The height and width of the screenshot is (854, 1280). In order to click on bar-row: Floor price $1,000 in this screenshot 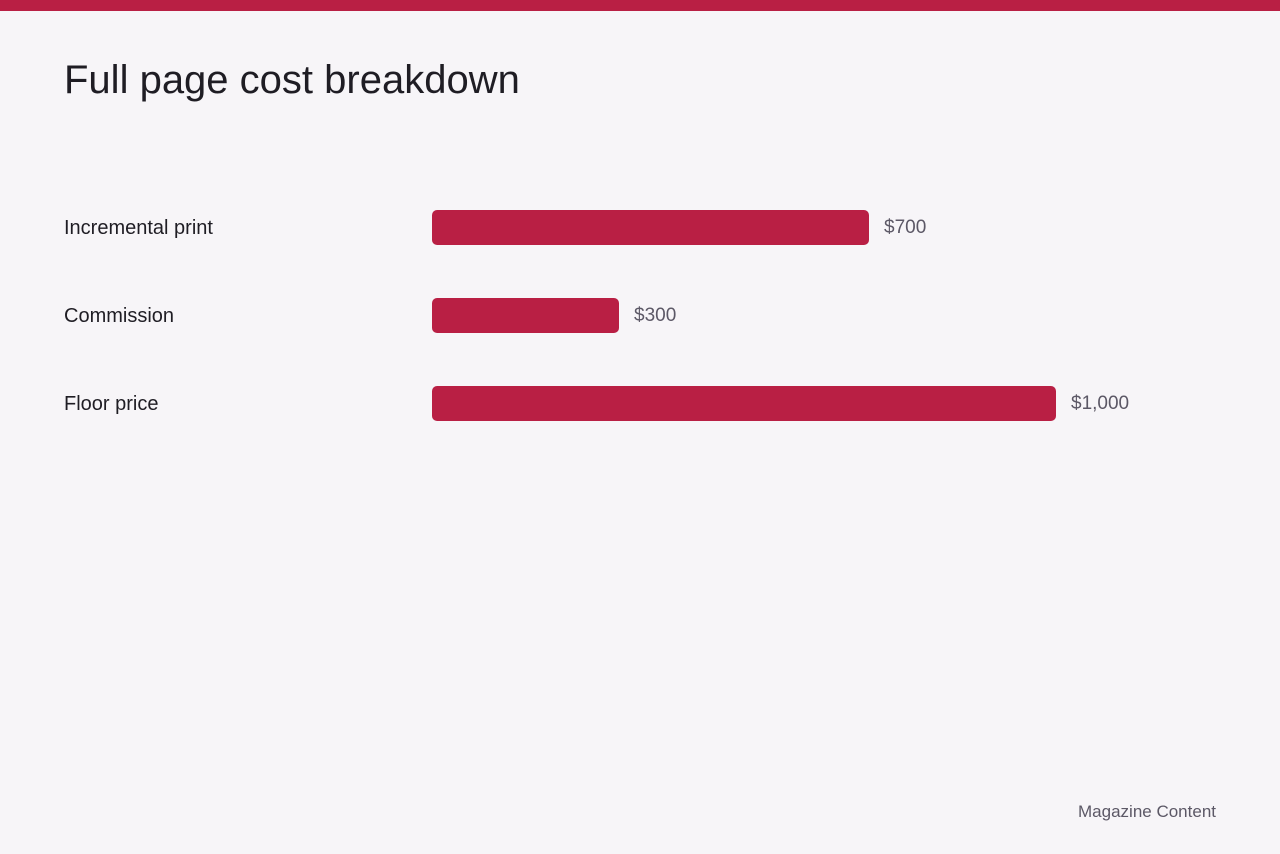, I will do `click(640, 404)`.